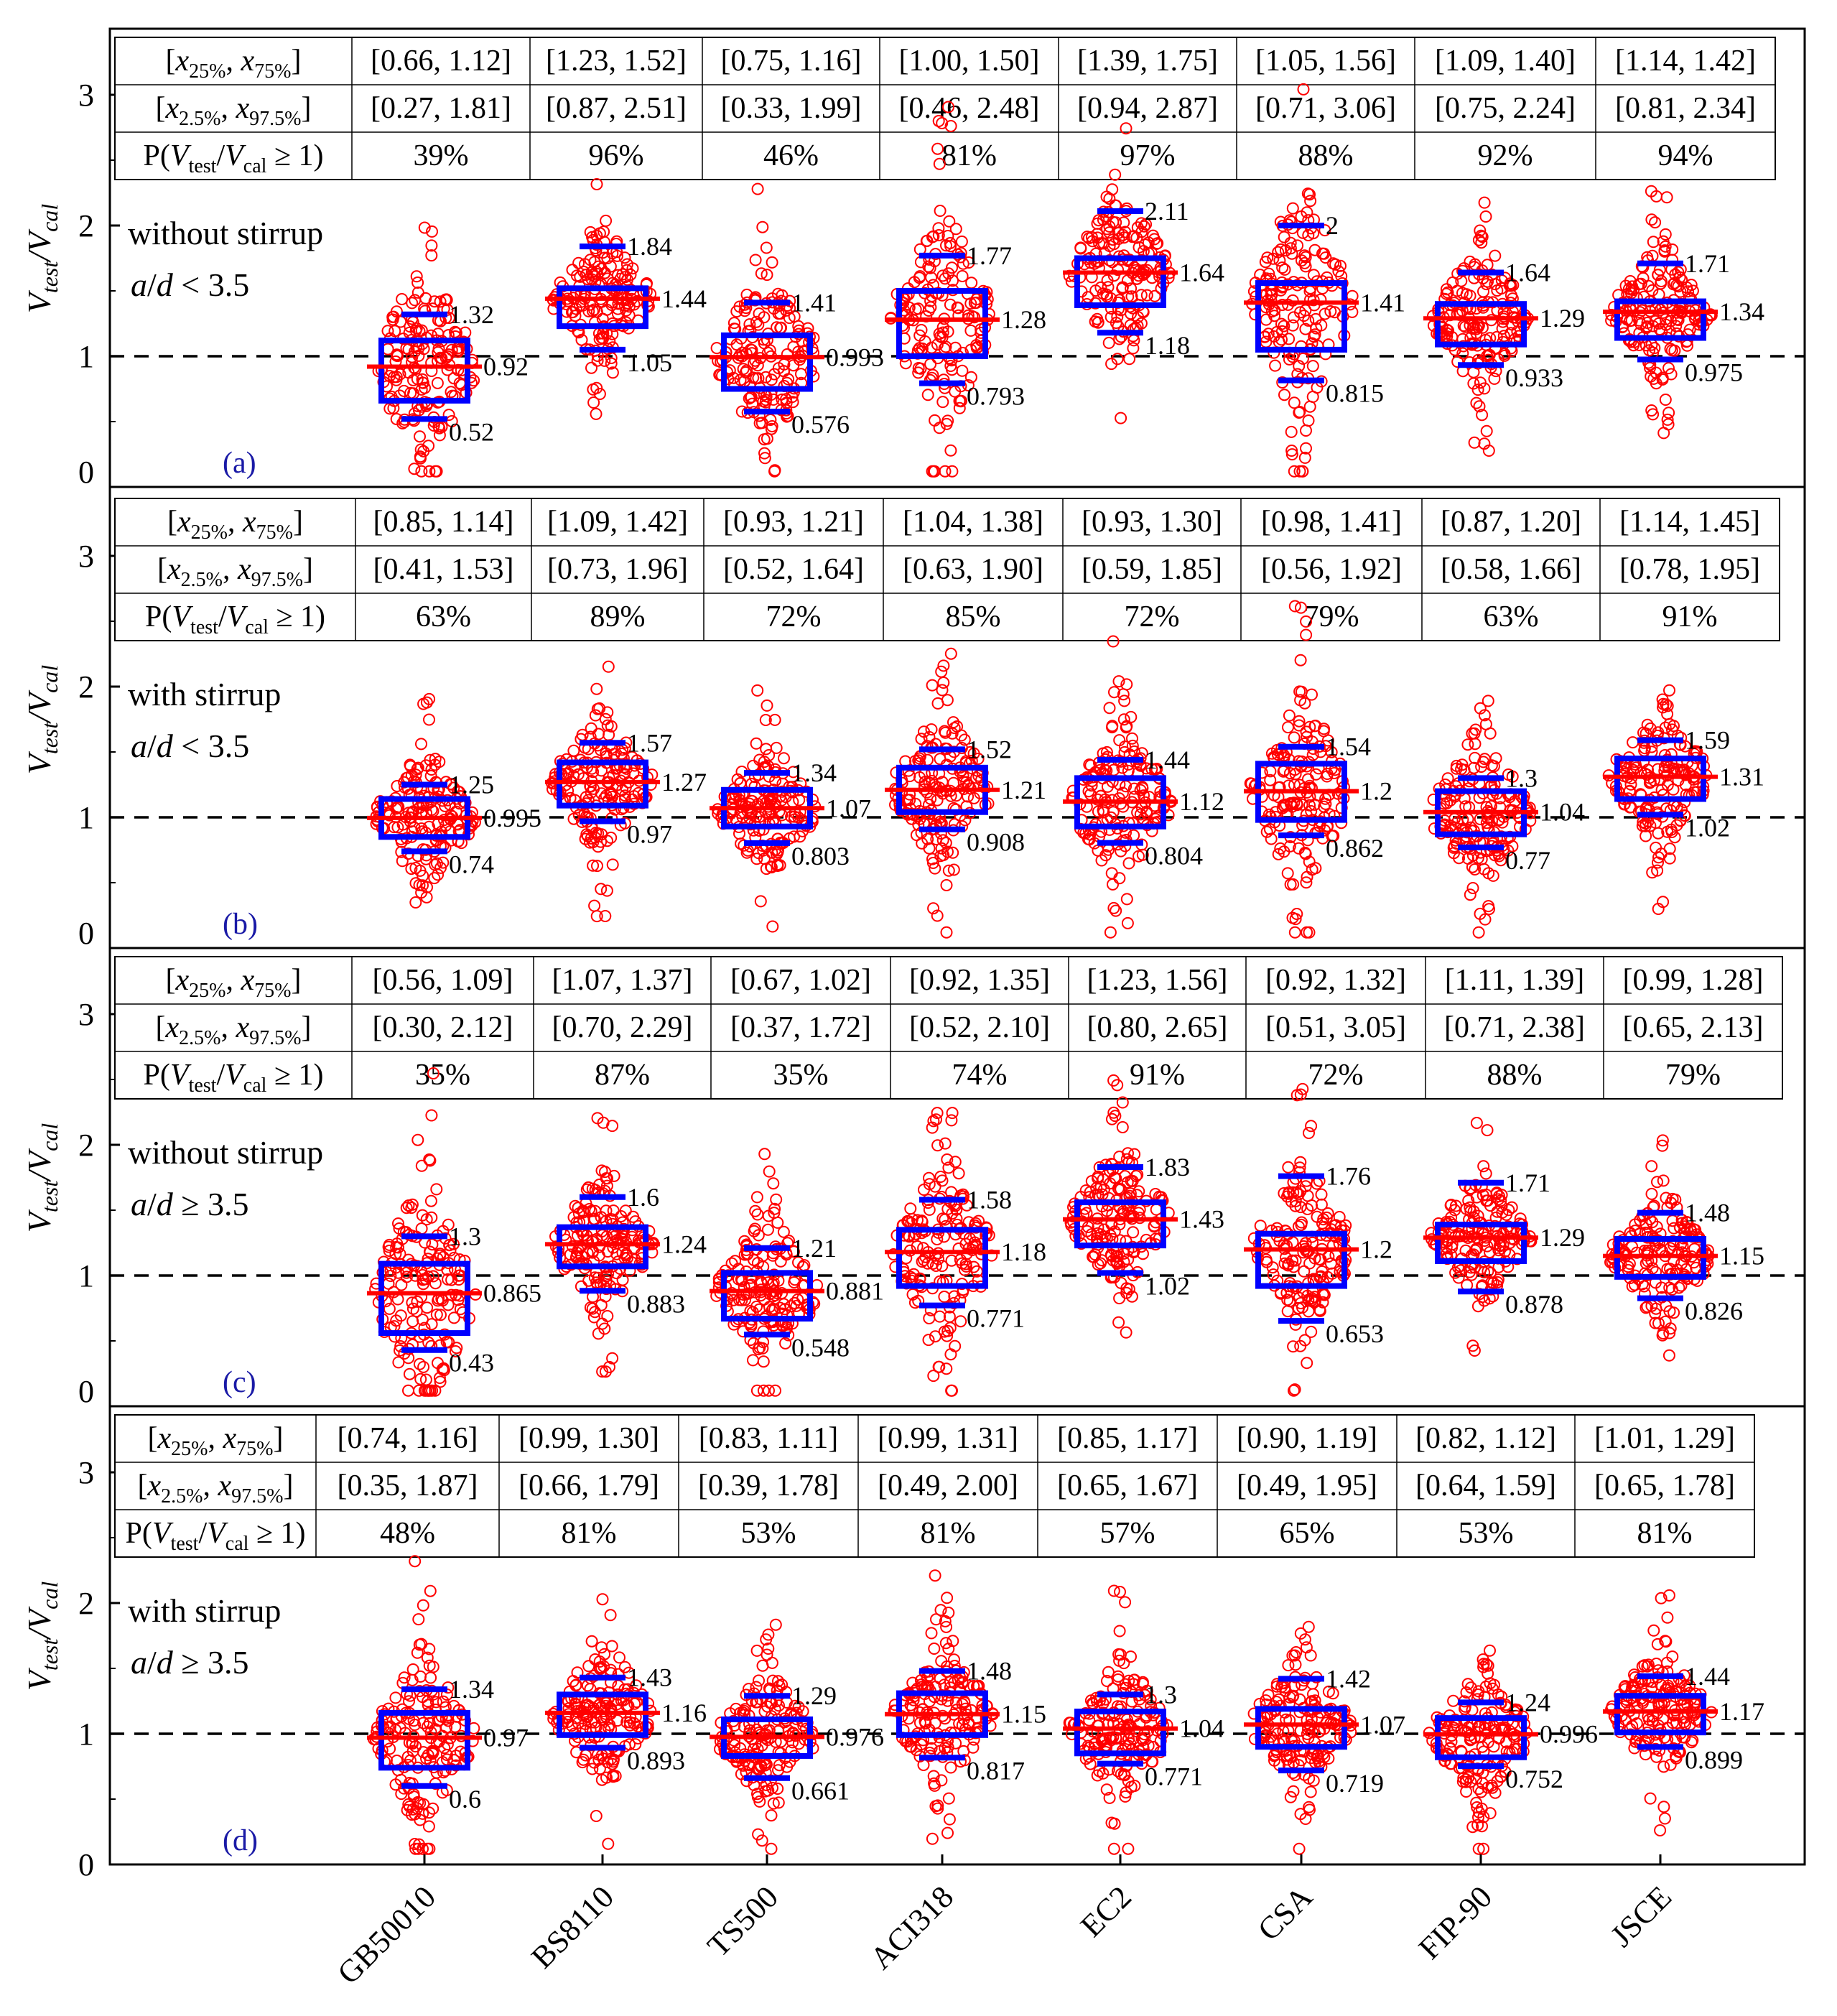 This screenshot has width=1837, height=2016. What do you see at coordinates (190, 1204) in the screenshot?
I see `panel-note-ratio: a/d ≥ 3.5` at bounding box center [190, 1204].